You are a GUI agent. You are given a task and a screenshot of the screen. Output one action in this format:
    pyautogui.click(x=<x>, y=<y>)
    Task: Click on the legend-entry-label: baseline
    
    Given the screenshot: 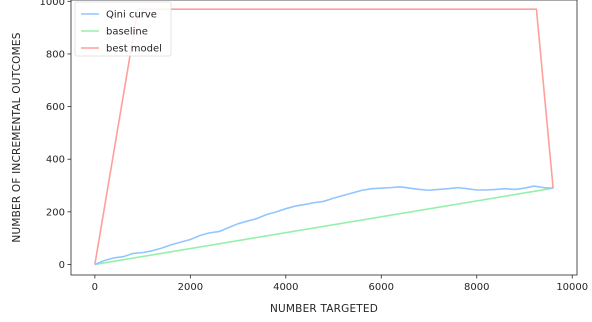 What is the action you would take?
    pyautogui.click(x=127, y=32)
    